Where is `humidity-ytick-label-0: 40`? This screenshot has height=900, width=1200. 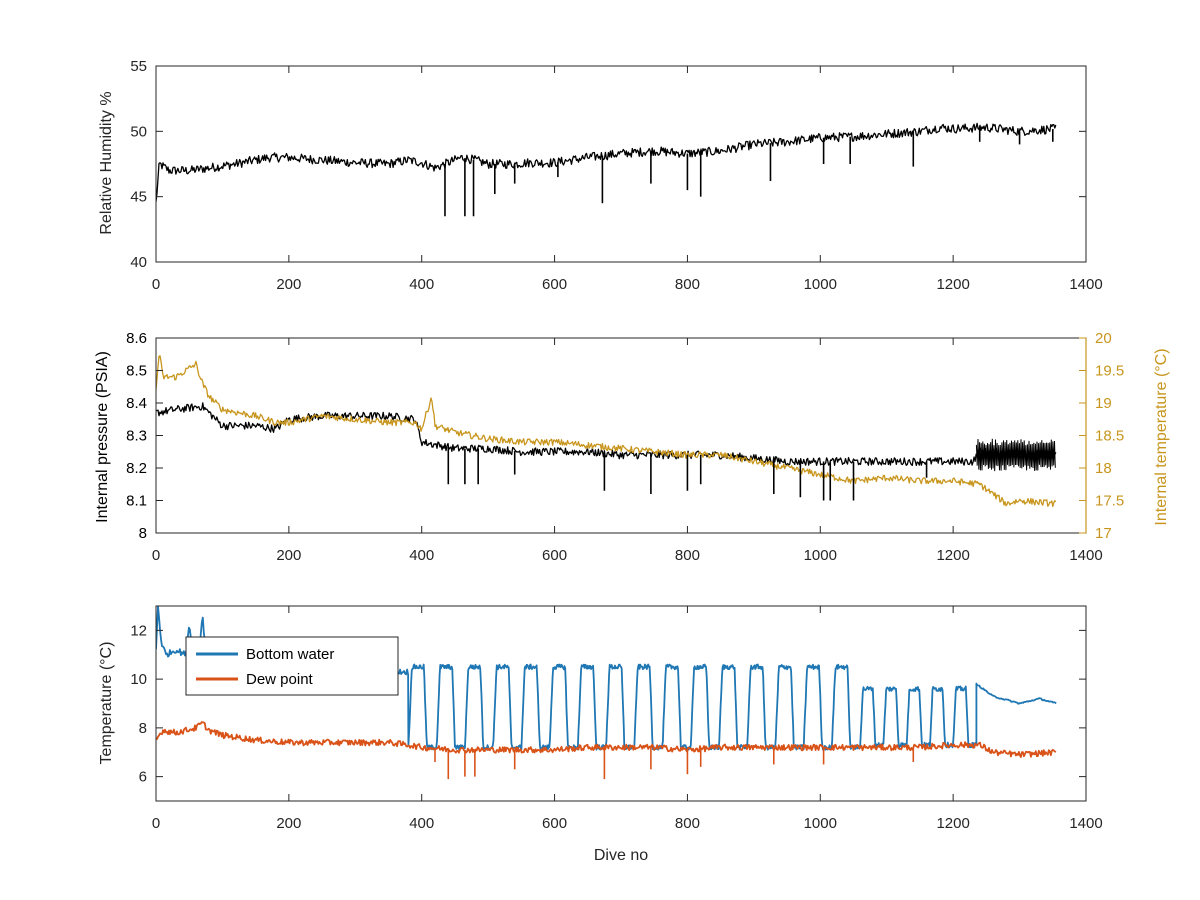 humidity-ytick-label-0: 40 is located at coordinates (138, 262).